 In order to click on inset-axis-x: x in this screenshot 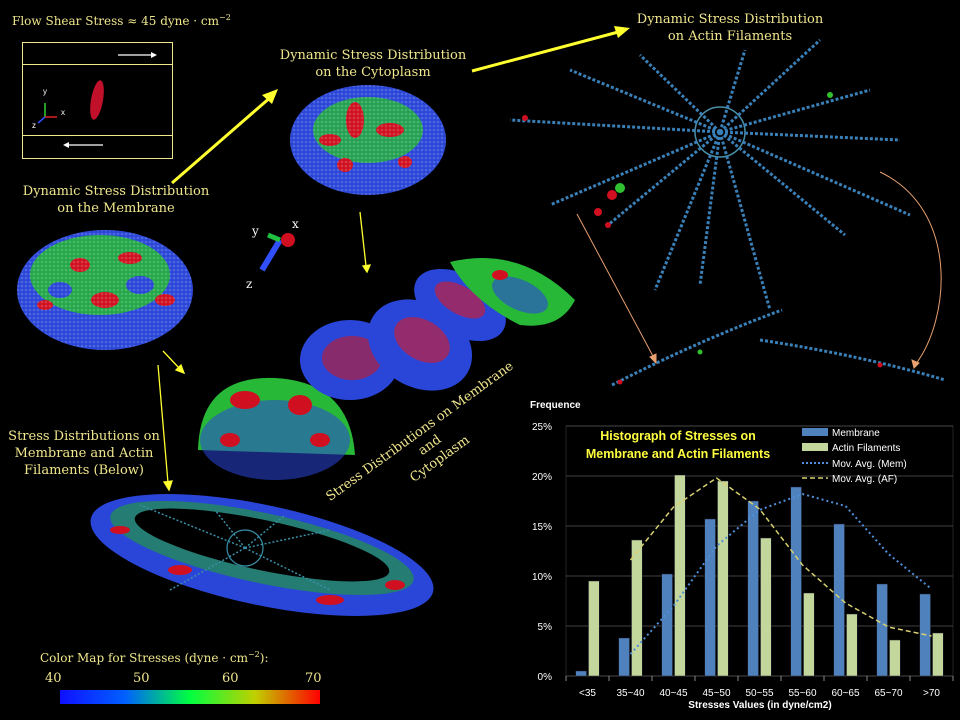, I will do `click(63, 112)`.